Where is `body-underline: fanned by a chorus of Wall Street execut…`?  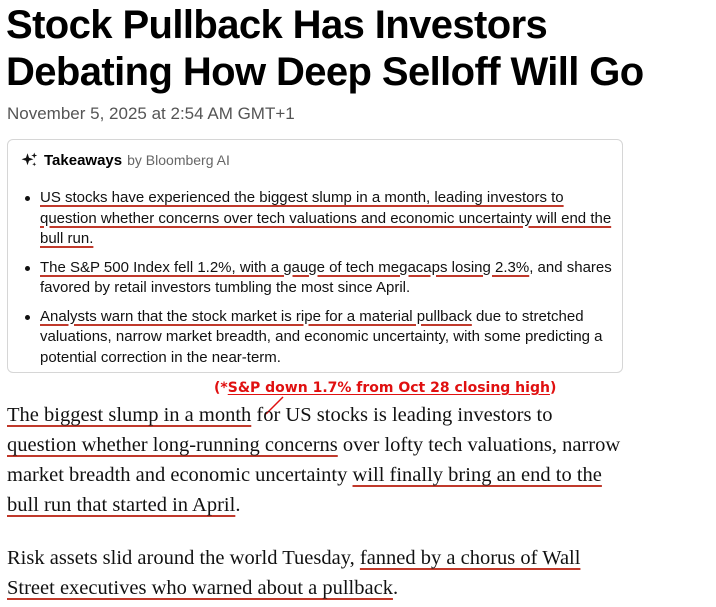
body-underline: fanned by a chorus of Wall Street execut… is located at coordinates (294, 573).